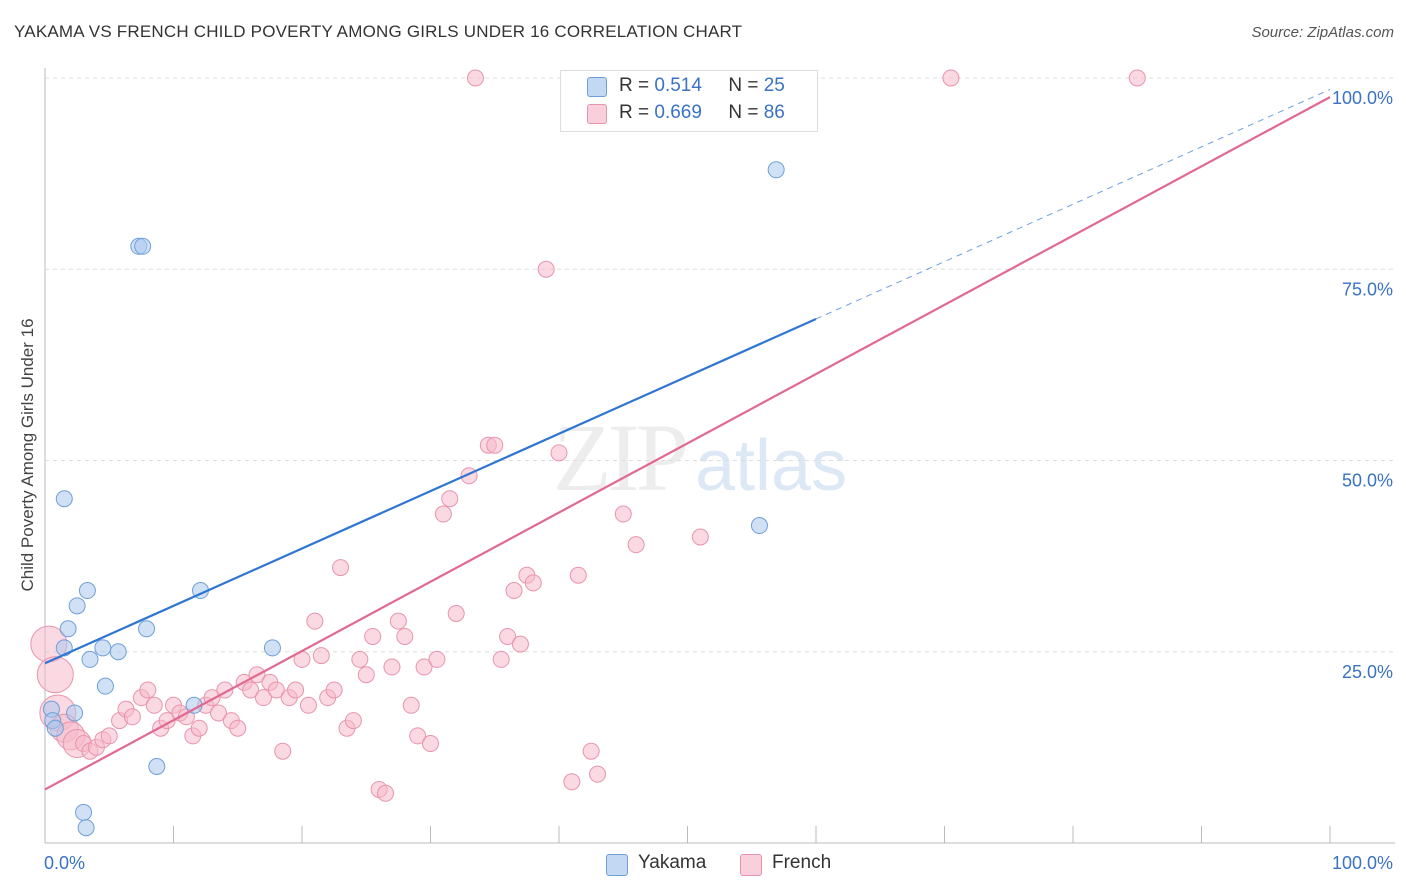 Image resolution: width=1406 pixels, height=892 pixels. What do you see at coordinates (774, 85) in the screenshot?
I see `yakama-n-value: 25` at bounding box center [774, 85].